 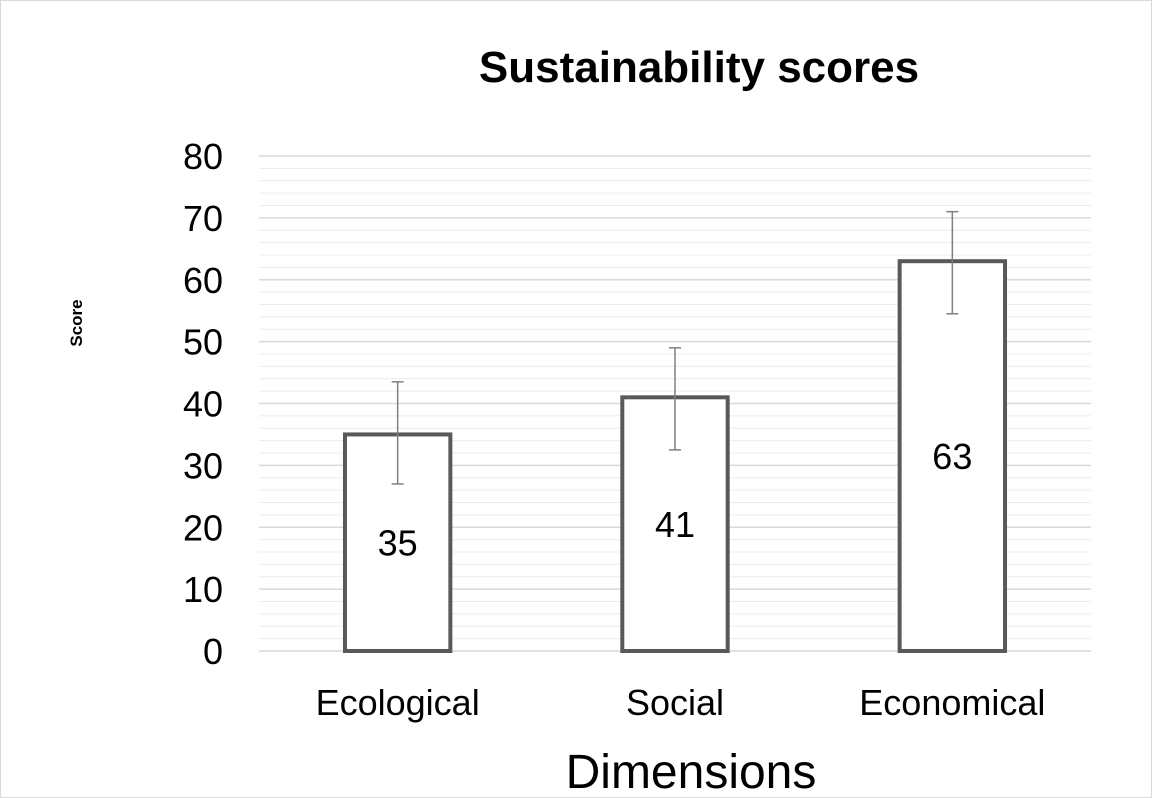 What do you see at coordinates (76, 322) in the screenshot?
I see `y-axis-title: Score` at bounding box center [76, 322].